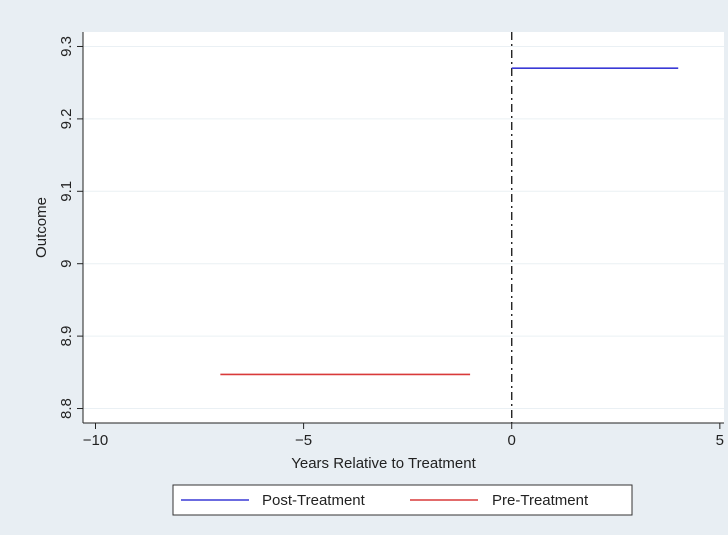 The height and width of the screenshot is (535, 728). Describe the element at coordinates (66, 46) in the screenshot. I see `y-tick-label: 9.3` at that location.